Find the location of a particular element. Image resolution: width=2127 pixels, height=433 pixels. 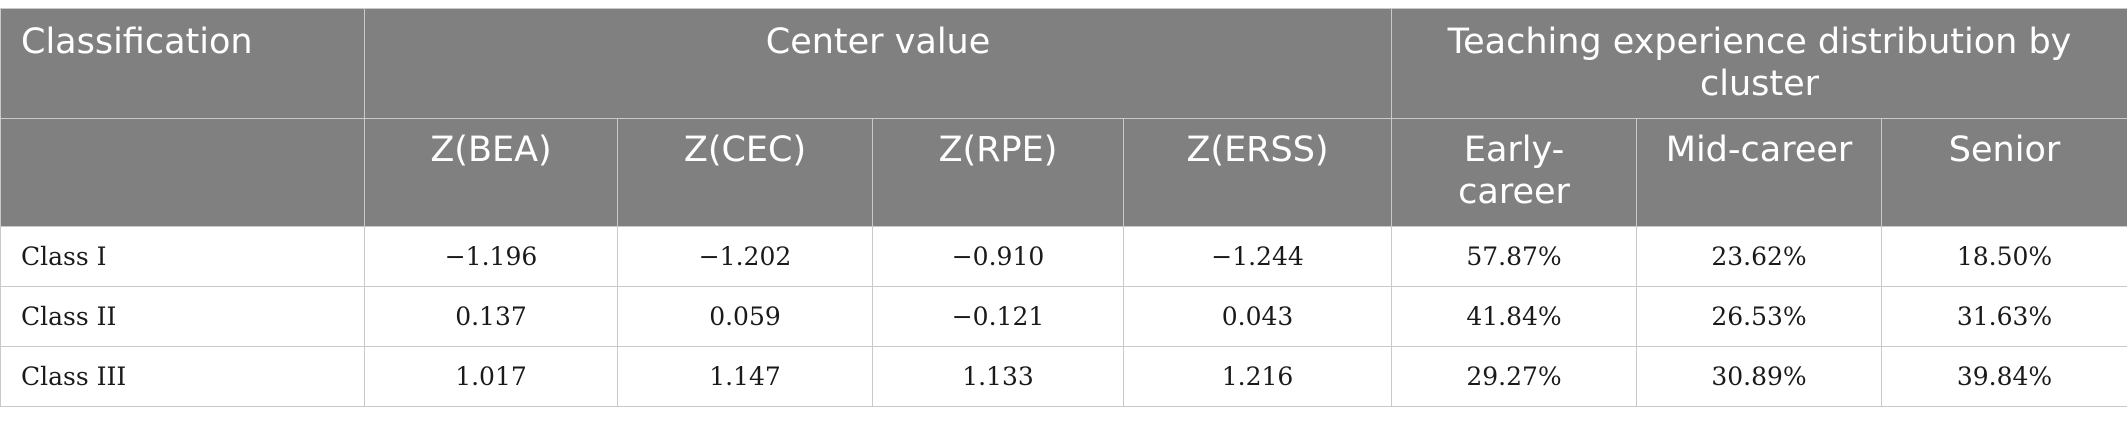

cell-z-cec: 0.059 is located at coordinates (745, 316).